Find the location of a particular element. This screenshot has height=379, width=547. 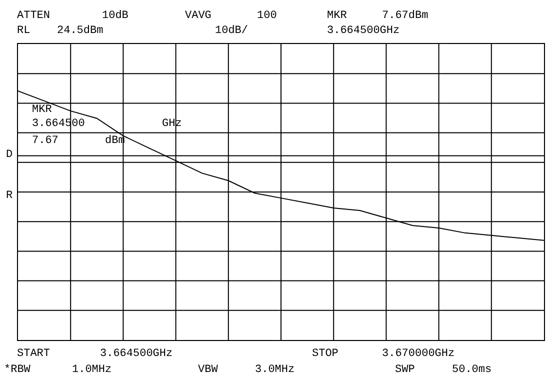

text: 100 is located at coordinates (267, 16).